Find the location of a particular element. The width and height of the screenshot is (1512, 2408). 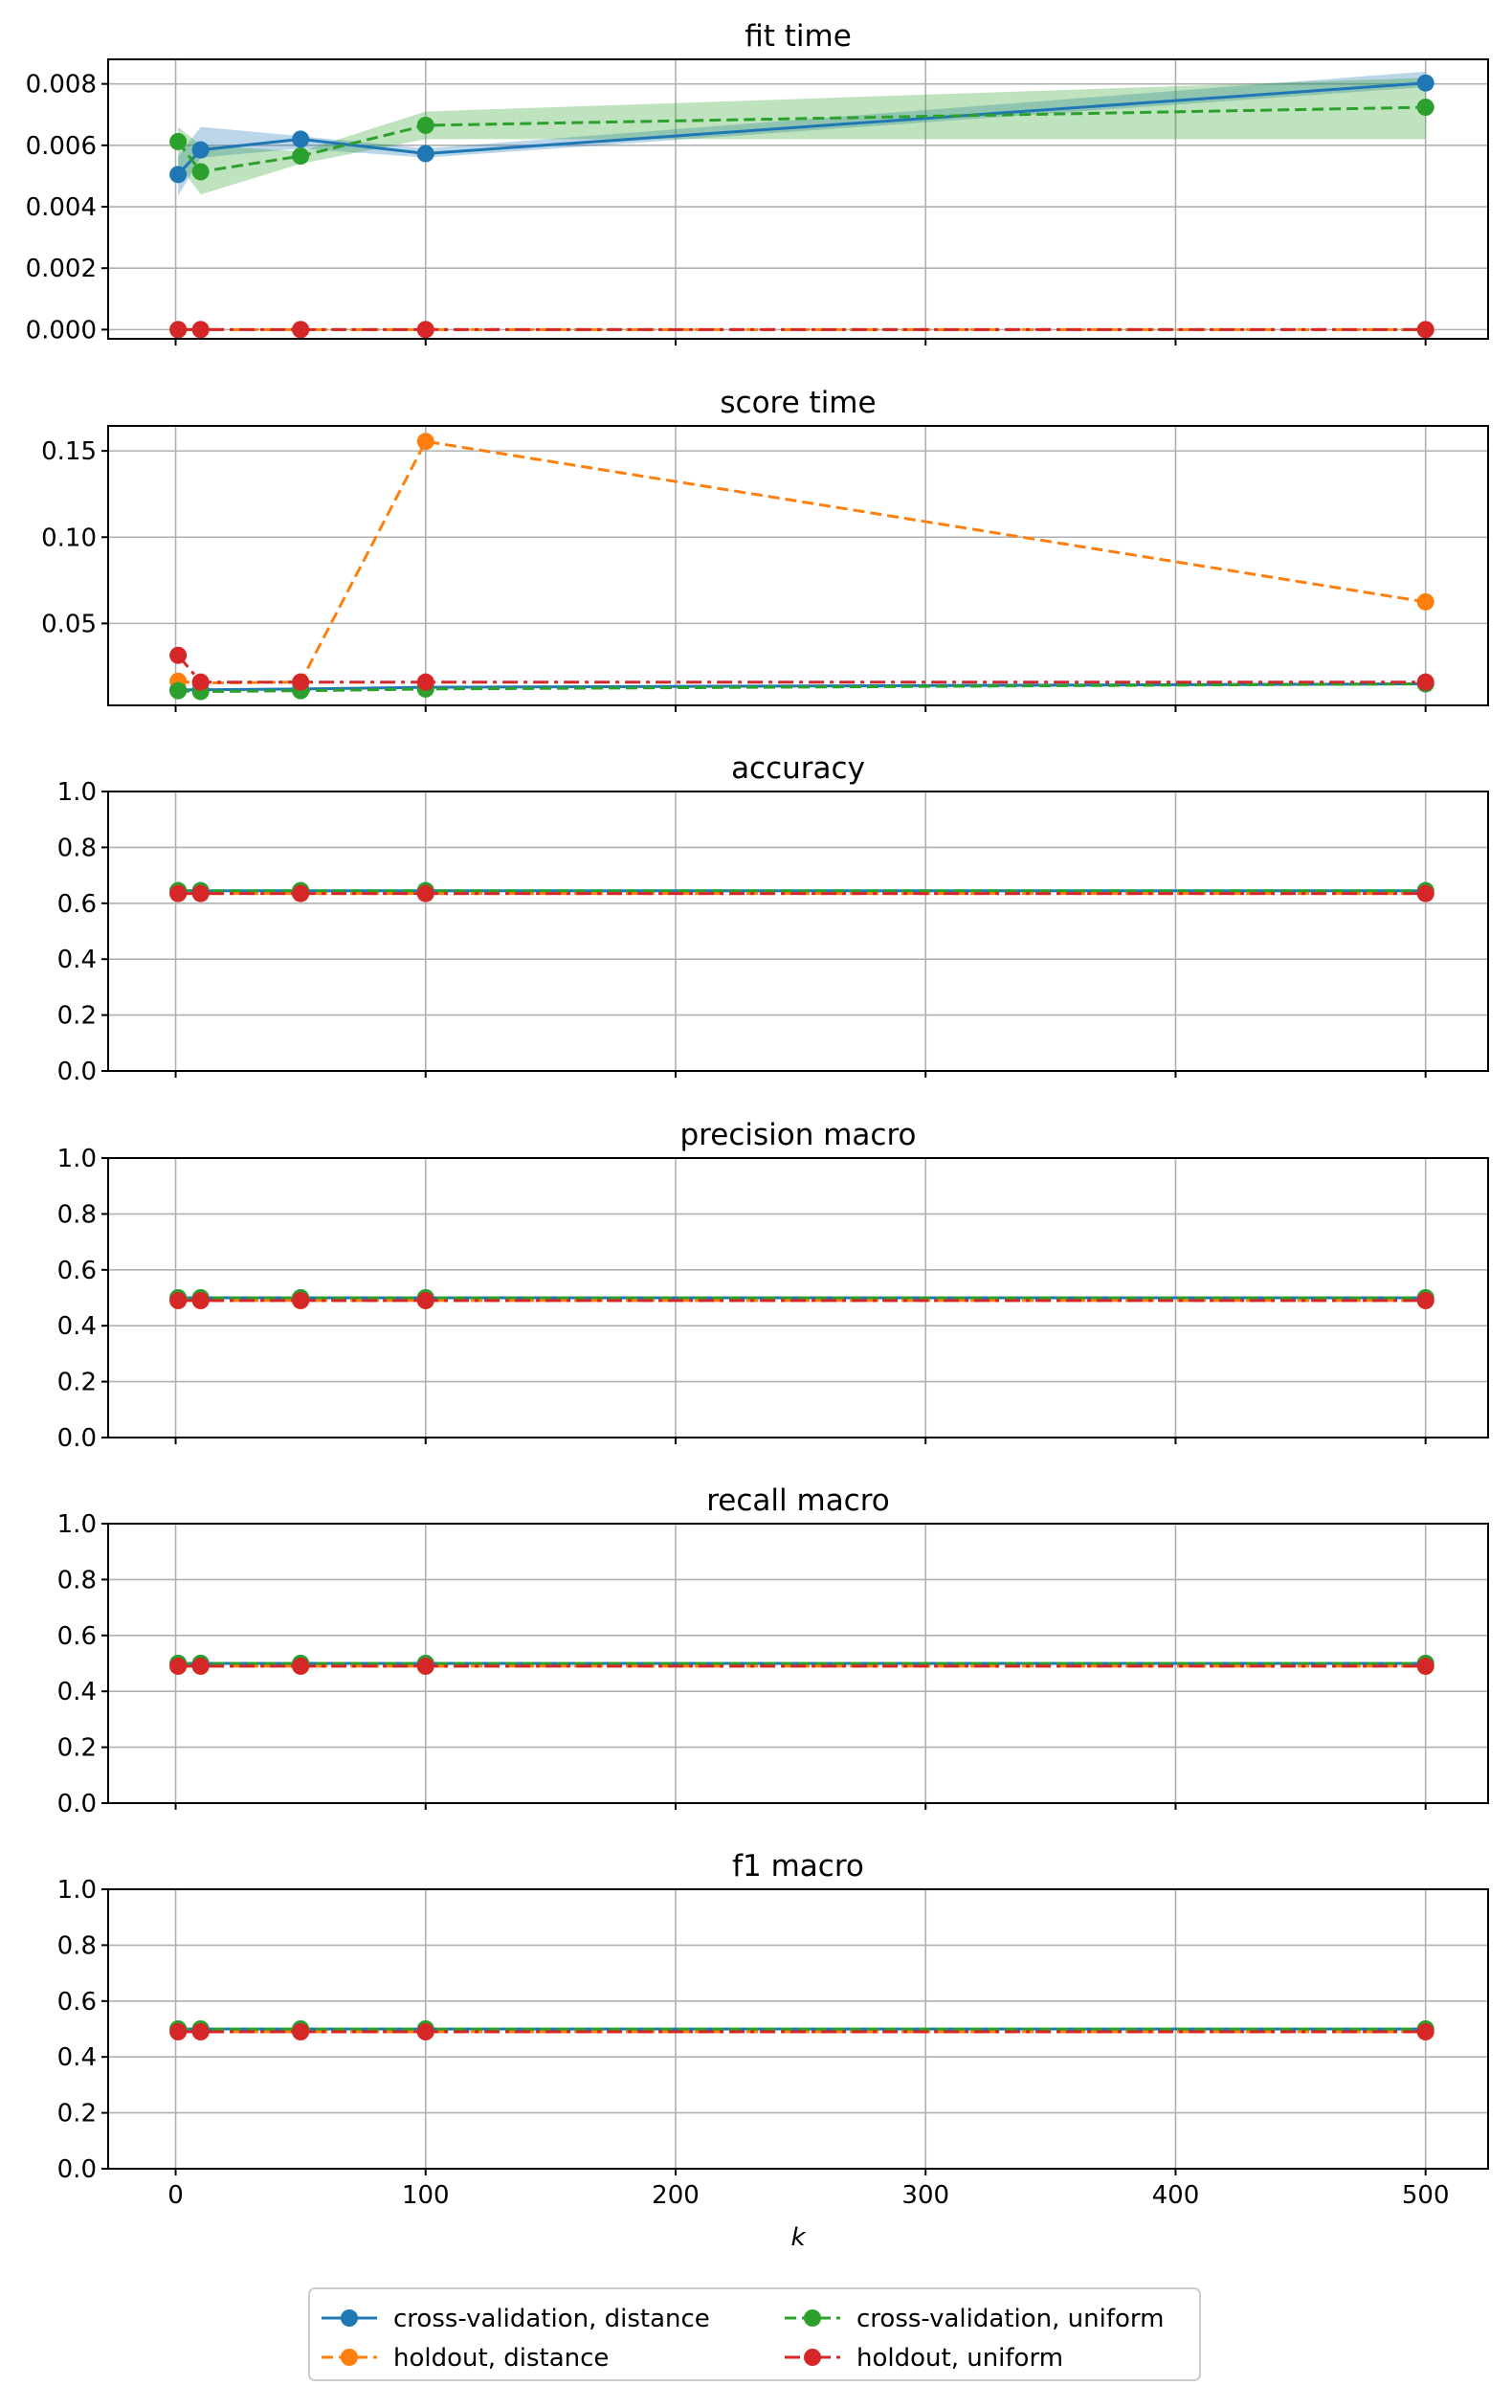

panel-3: precision macro 0.0 0.2 0.4 0.6 0.8 1.0 is located at coordinates (773, 1285).